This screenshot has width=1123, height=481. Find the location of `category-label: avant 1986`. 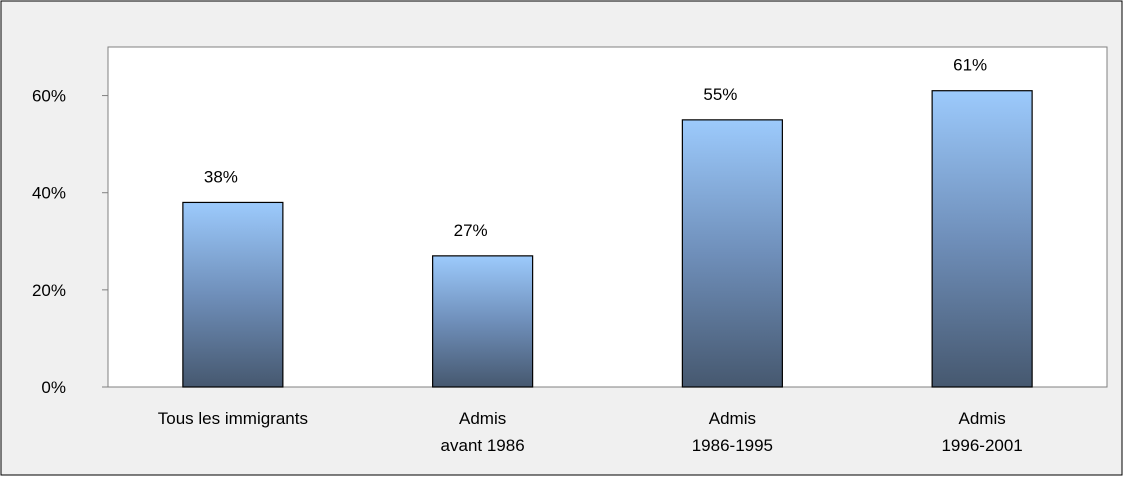

category-label: avant 1986 is located at coordinates (483, 445).